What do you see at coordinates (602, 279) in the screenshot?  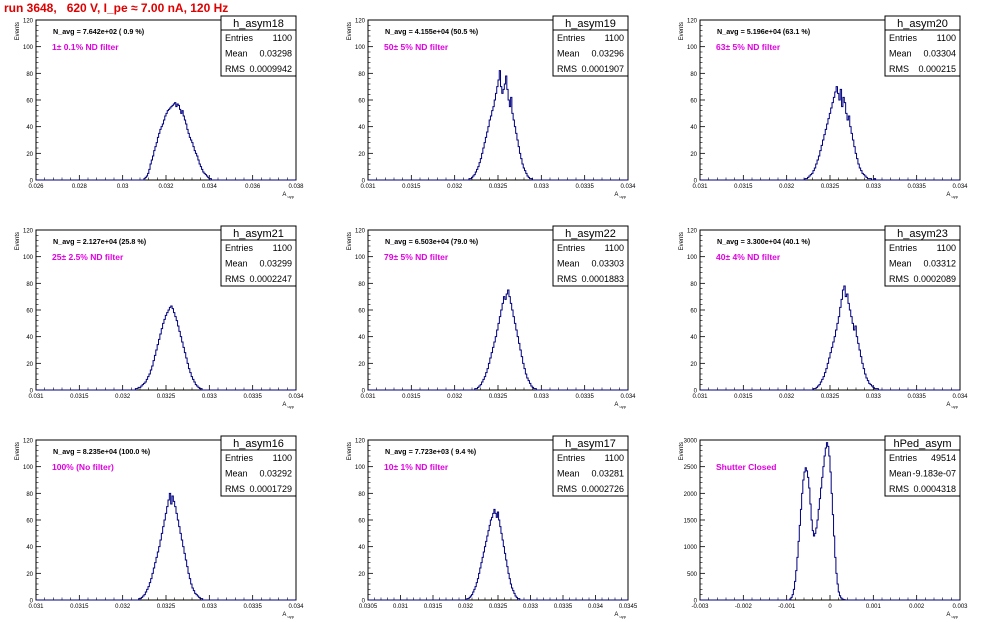 I see `stats-value: 0.0001883` at bounding box center [602, 279].